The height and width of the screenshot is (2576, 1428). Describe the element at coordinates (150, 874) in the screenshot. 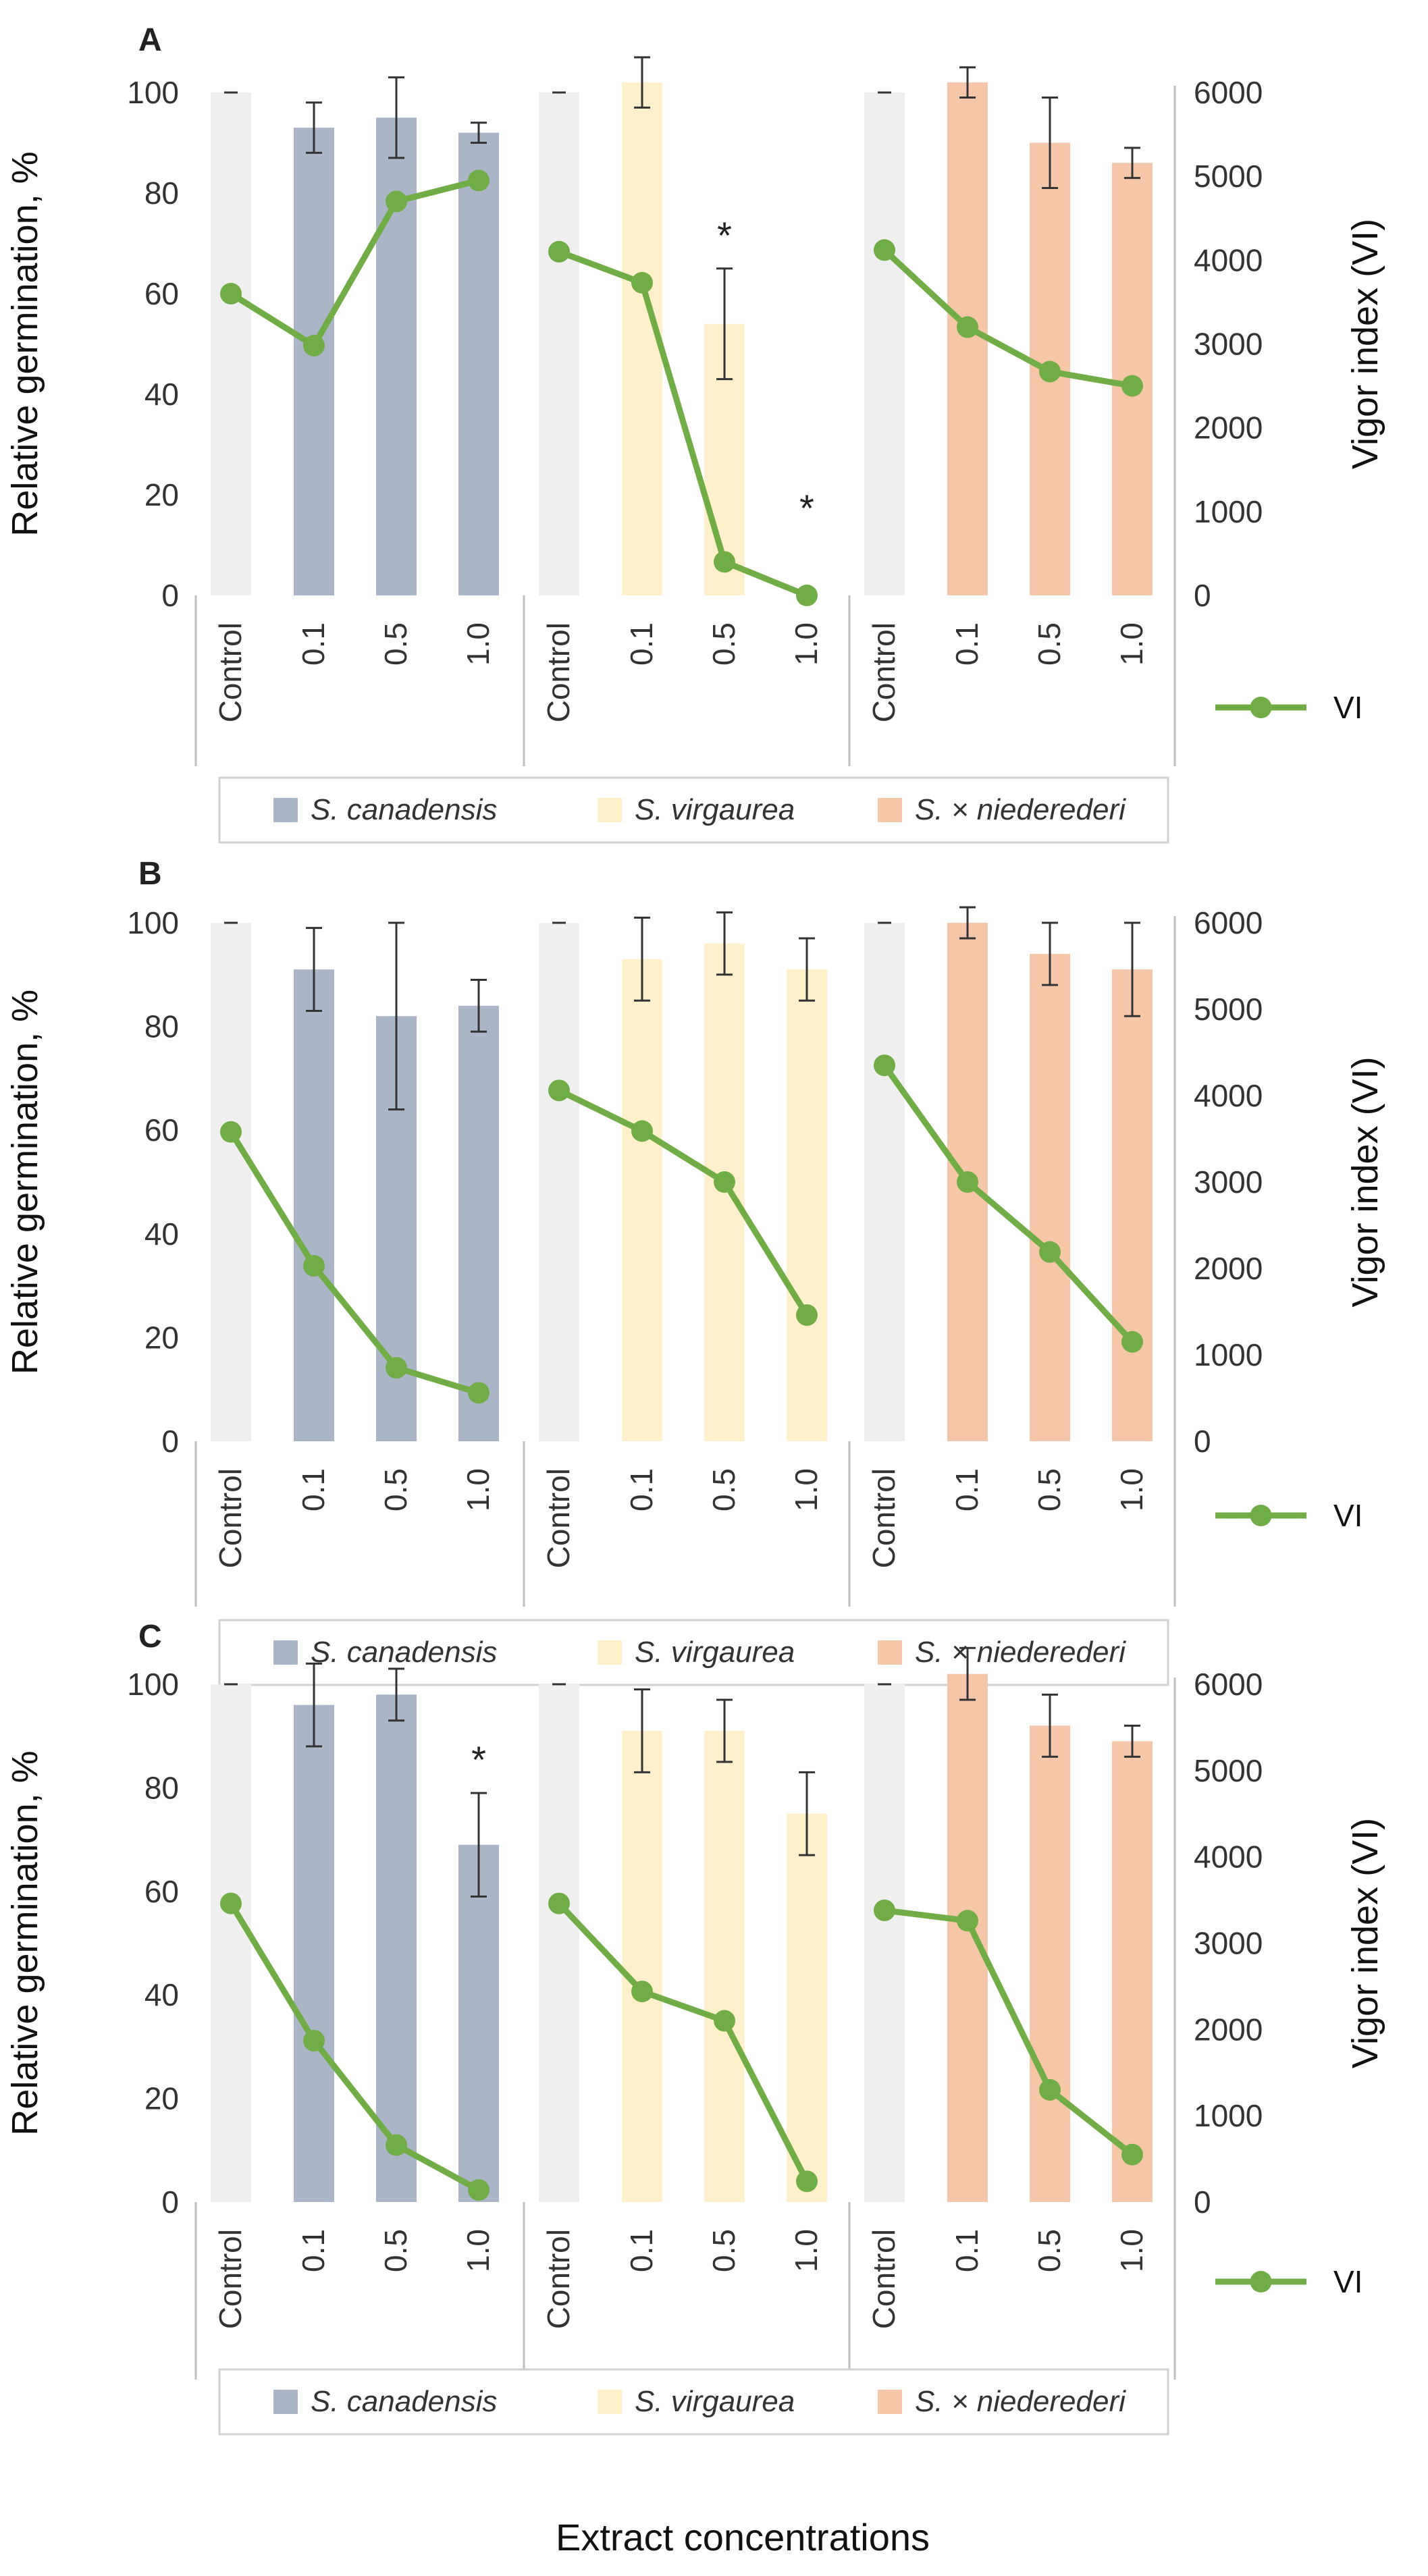

I see `panel-letter: B` at that location.